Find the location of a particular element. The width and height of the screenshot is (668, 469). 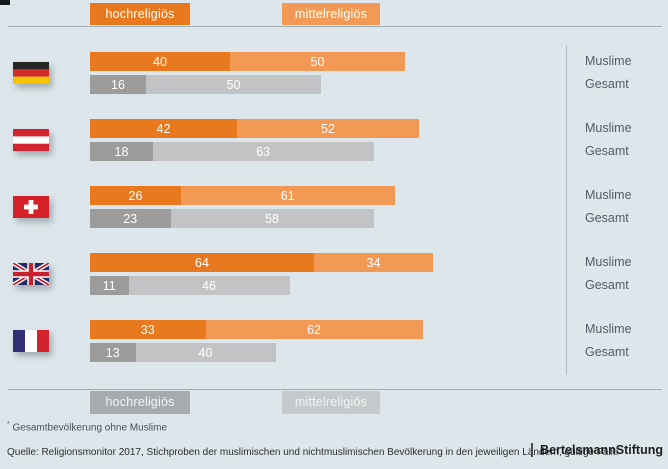

bar-segment: 52 is located at coordinates (328, 128).